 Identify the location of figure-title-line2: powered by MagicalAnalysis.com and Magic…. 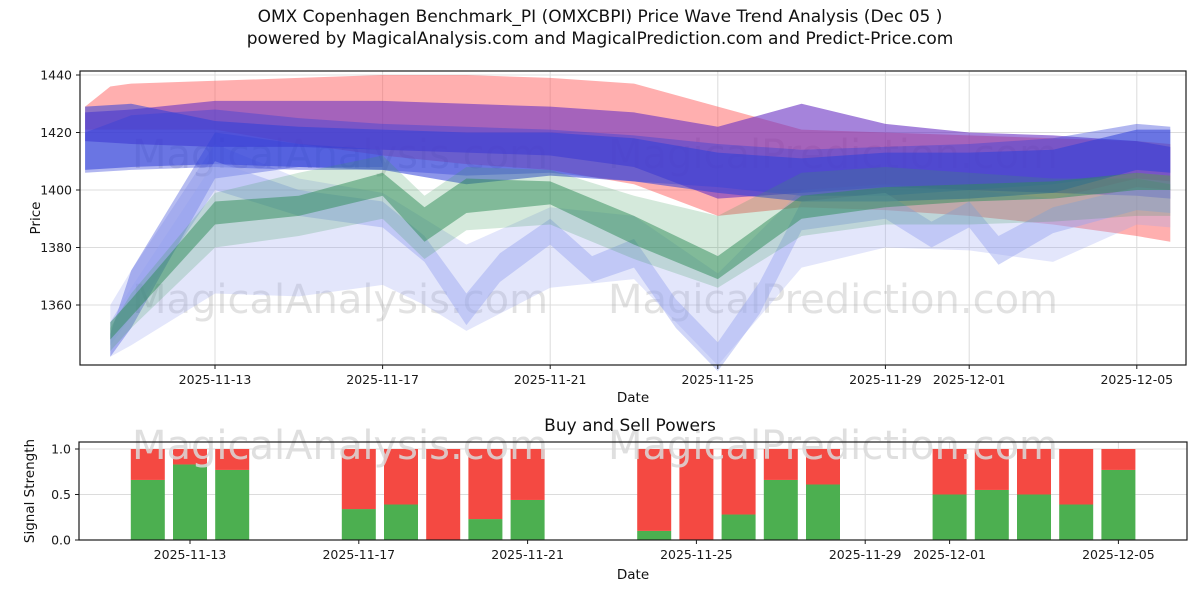
(600, 39).